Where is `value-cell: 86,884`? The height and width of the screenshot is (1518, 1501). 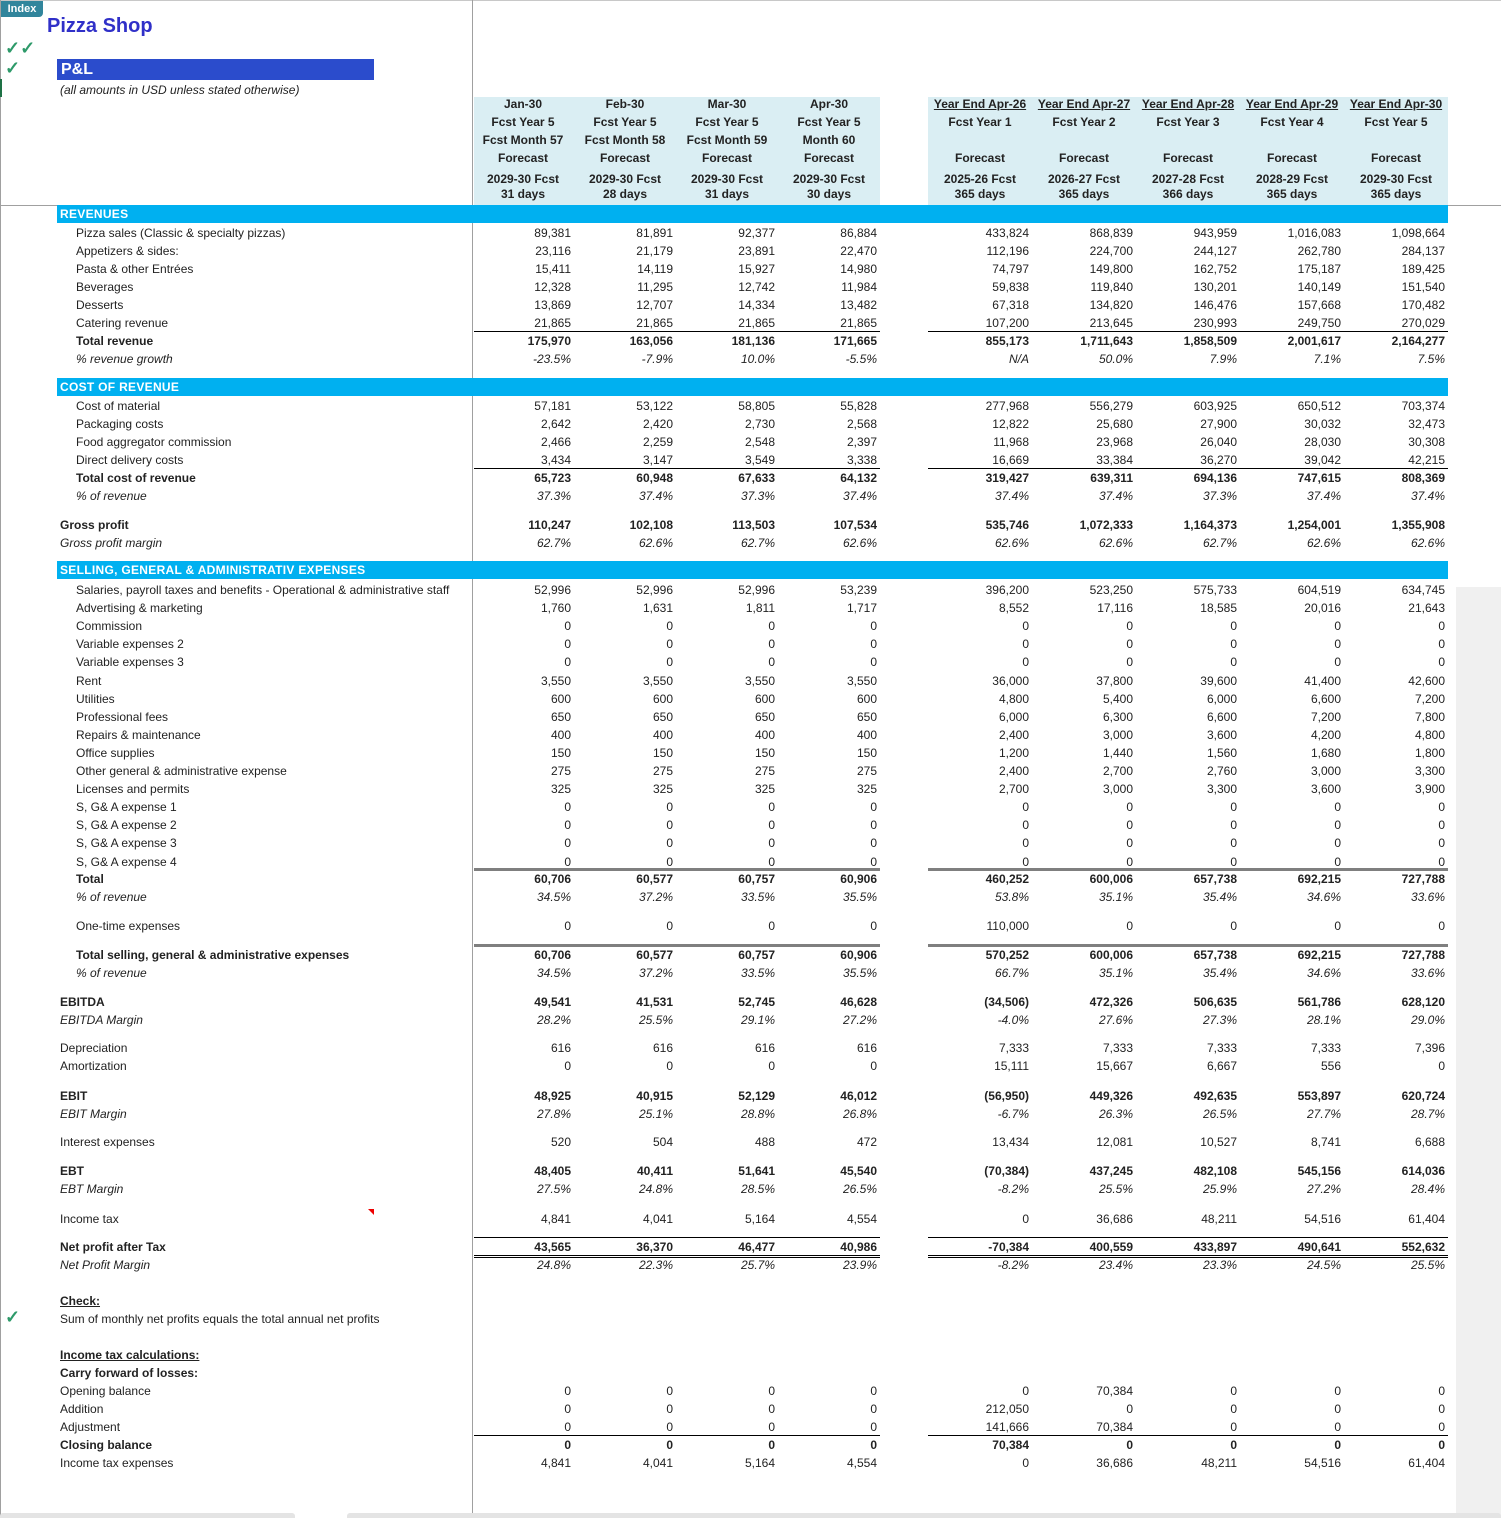
value-cell: 86,884 is located at coordinates (858, 233).